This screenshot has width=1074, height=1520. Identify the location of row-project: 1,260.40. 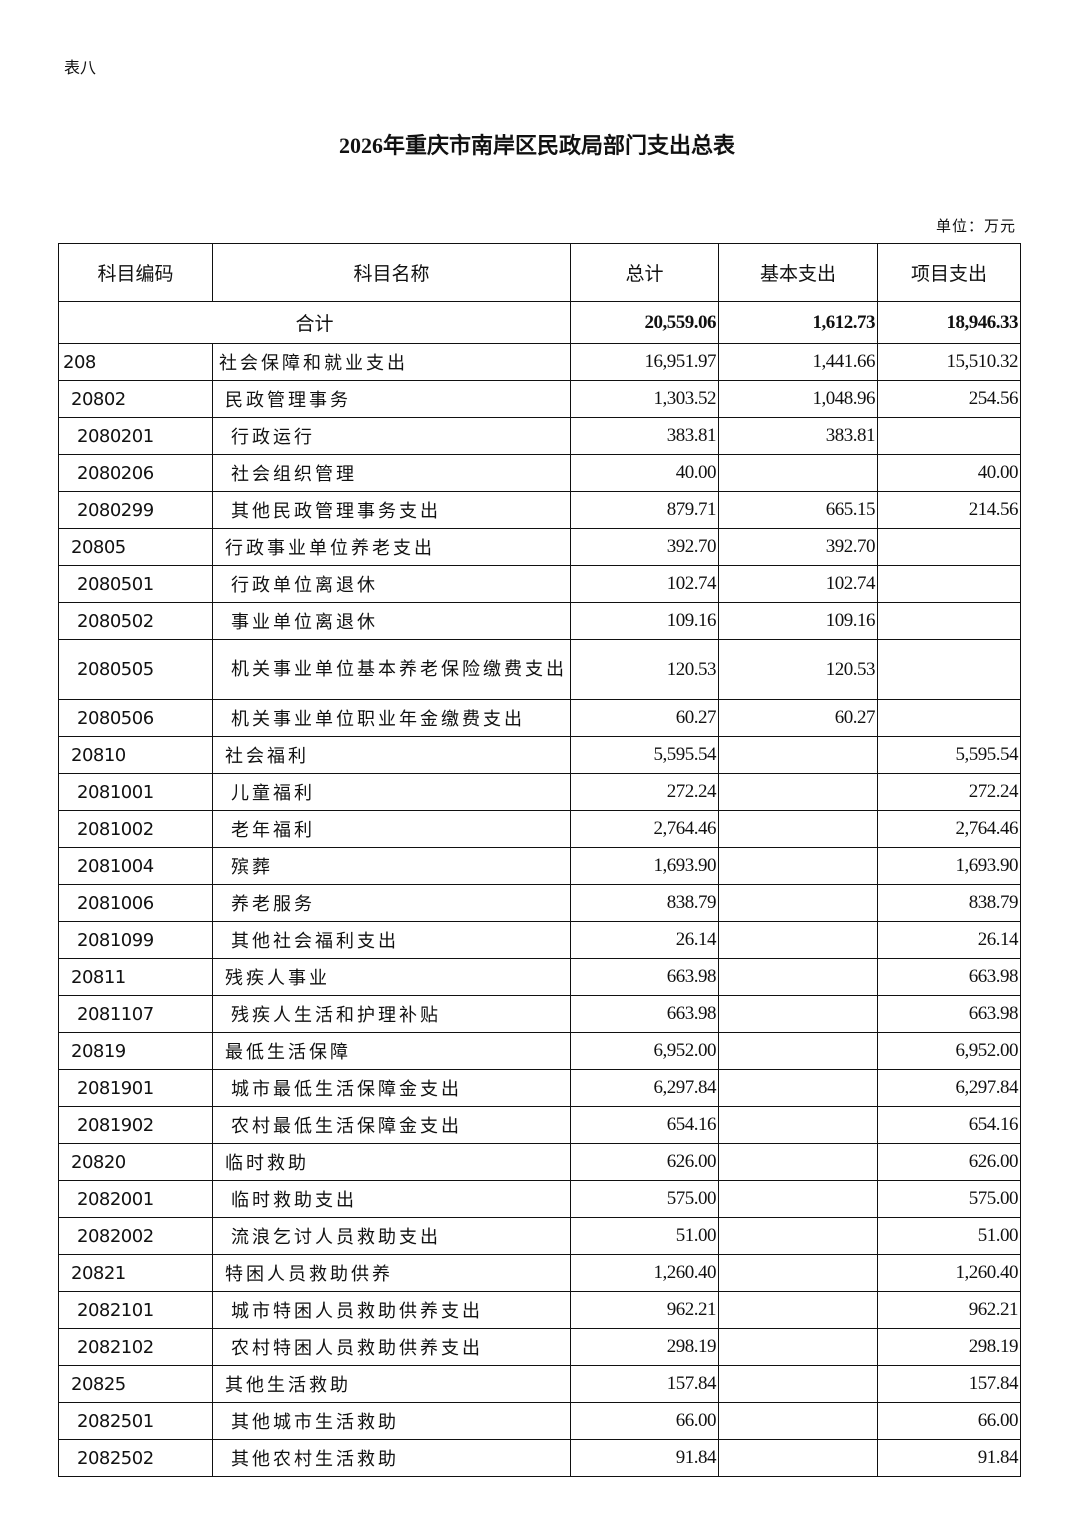
(949, 1273).